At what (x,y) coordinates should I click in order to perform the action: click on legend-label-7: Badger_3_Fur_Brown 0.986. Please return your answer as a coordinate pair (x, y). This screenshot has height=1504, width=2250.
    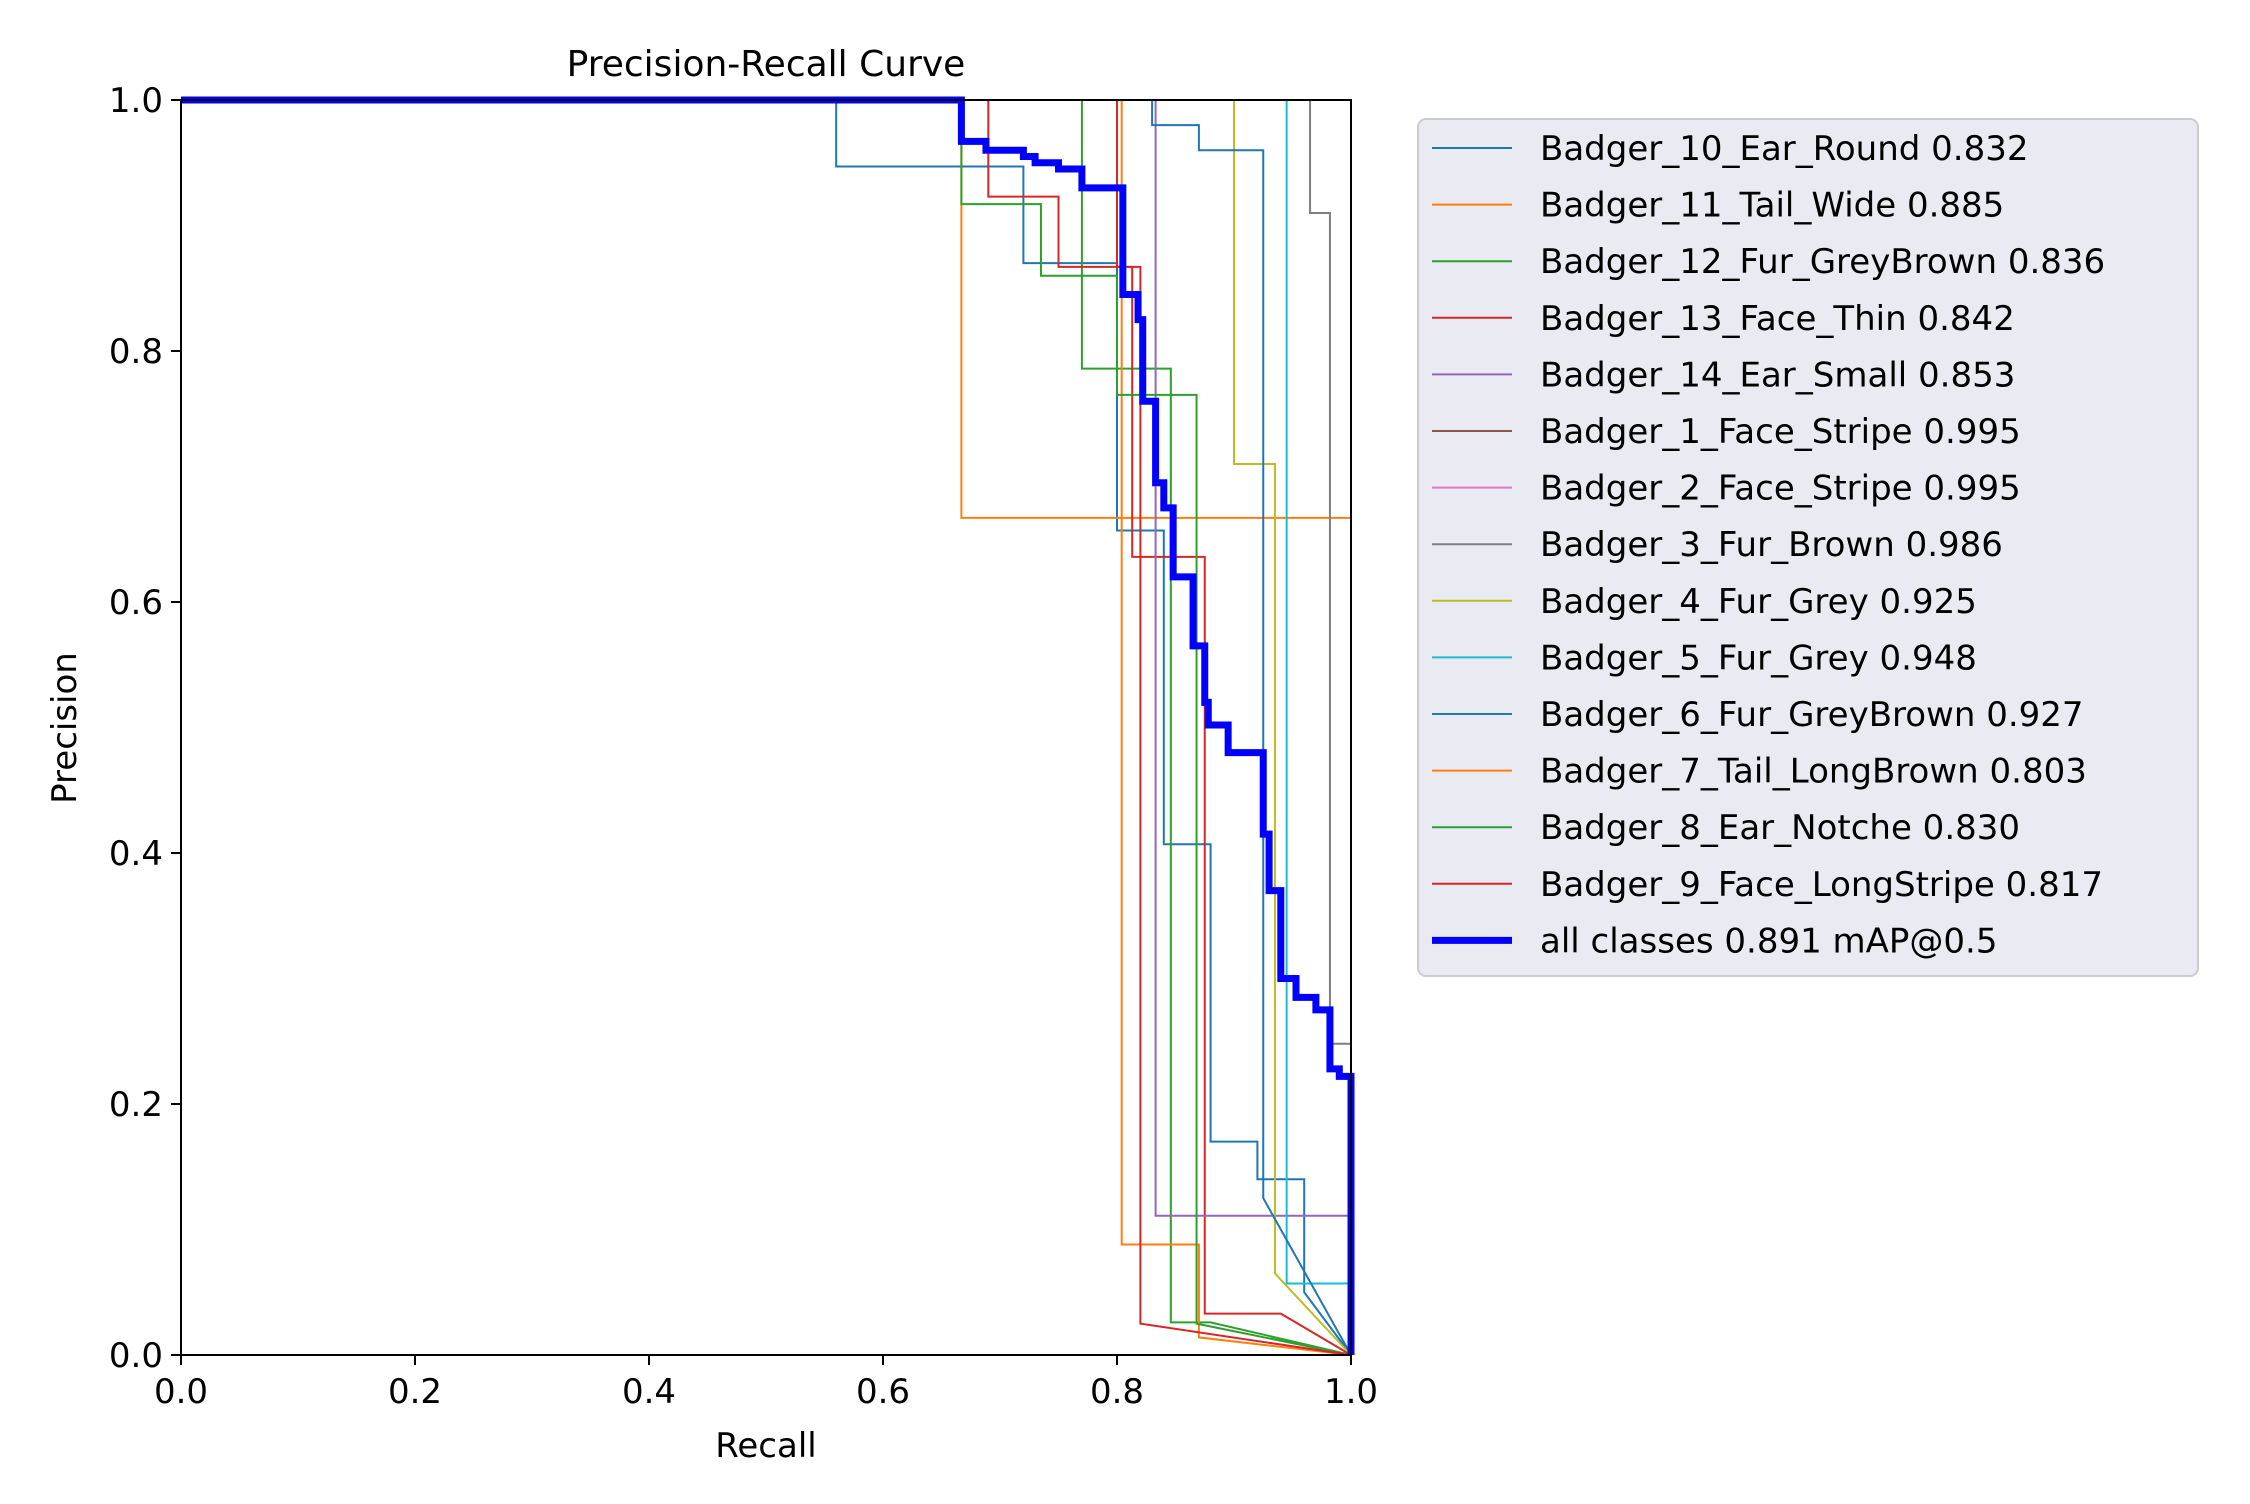
    Looking at the image, I should click on (1771, 545).